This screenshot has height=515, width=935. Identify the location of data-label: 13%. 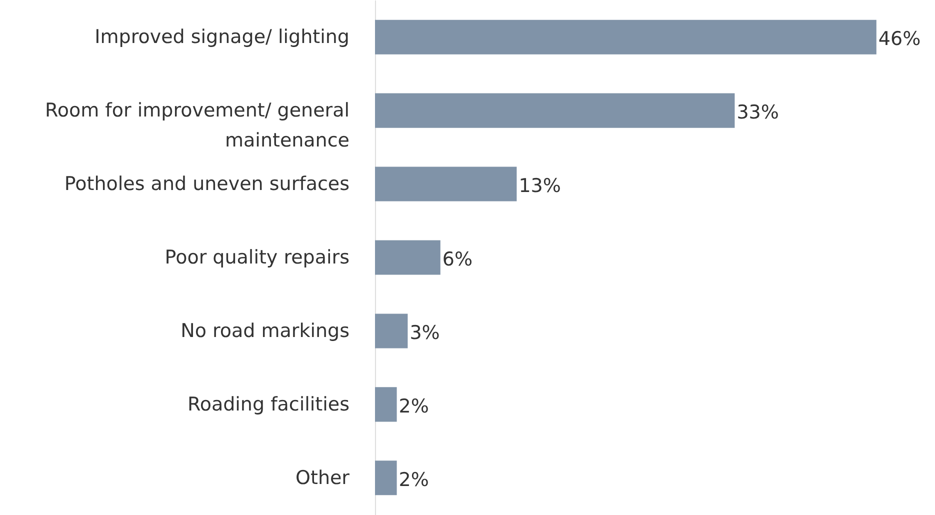
(539, 186).